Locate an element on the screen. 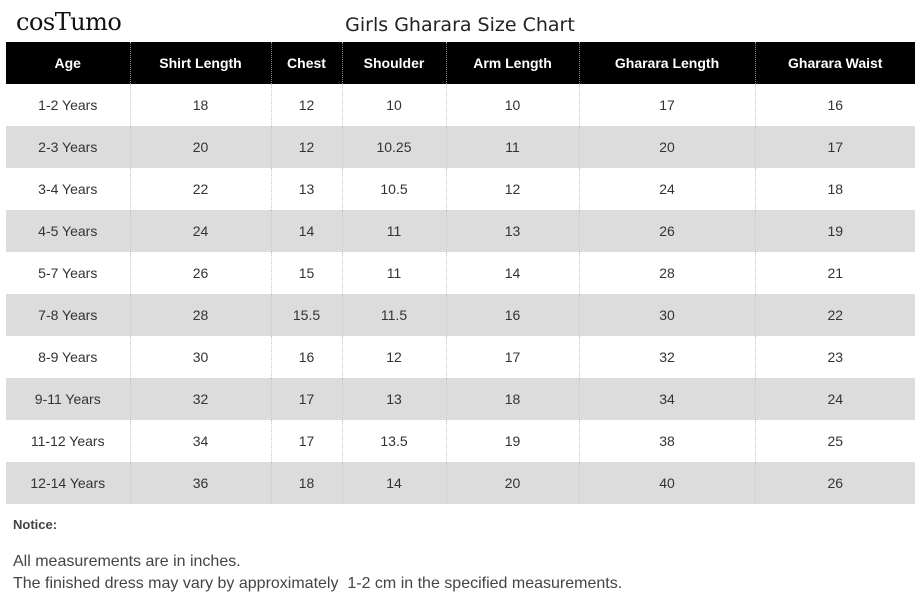  cell-shirt-length: 20 is located at coordinates (200, 147).